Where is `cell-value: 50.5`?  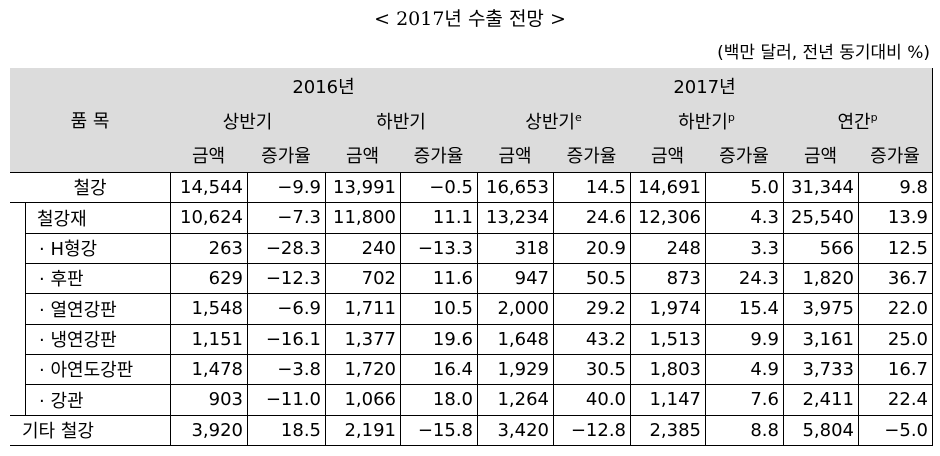
cell-value: 50.5 is located at coordinates (592, 278).